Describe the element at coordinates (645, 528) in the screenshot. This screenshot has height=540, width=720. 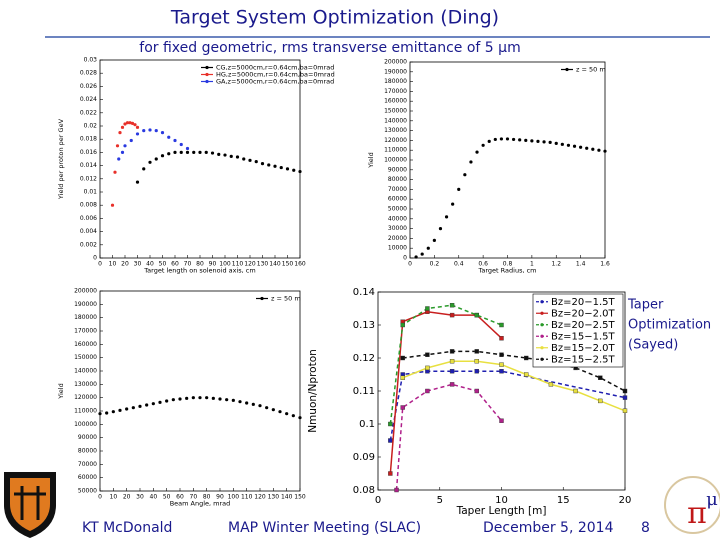
I see `footer-page: 8` at that location.